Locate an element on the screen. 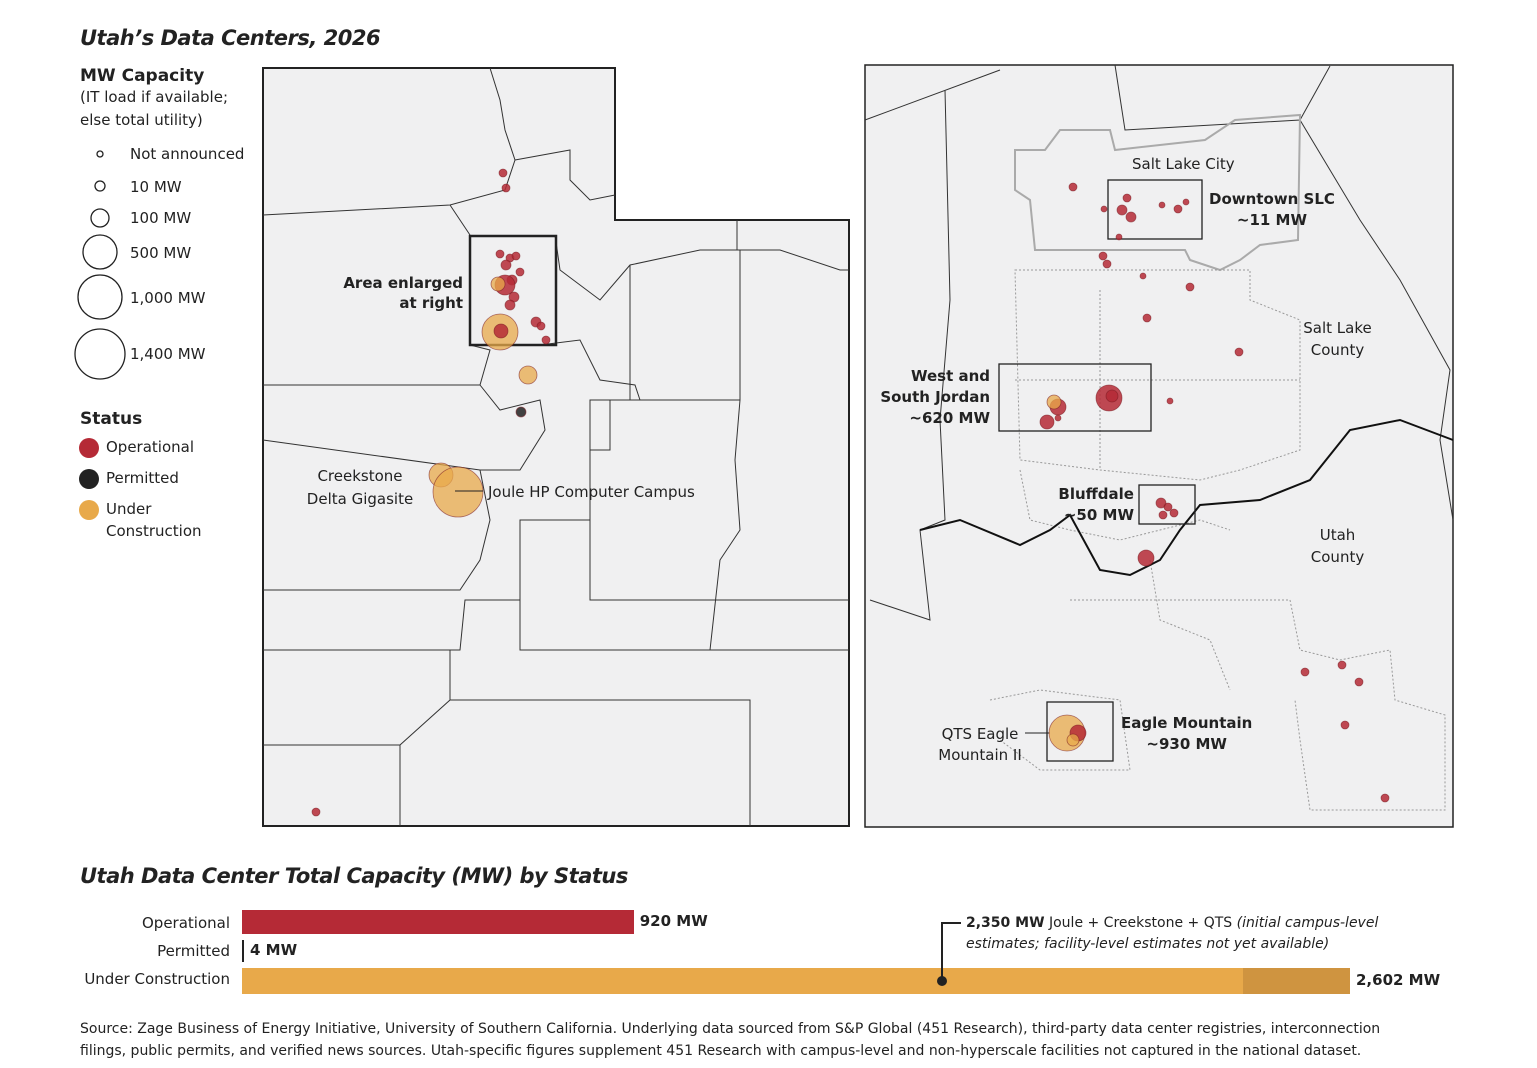 The image size is (1537, 1068). bar-under-construction is located at coordinates (796, 981).